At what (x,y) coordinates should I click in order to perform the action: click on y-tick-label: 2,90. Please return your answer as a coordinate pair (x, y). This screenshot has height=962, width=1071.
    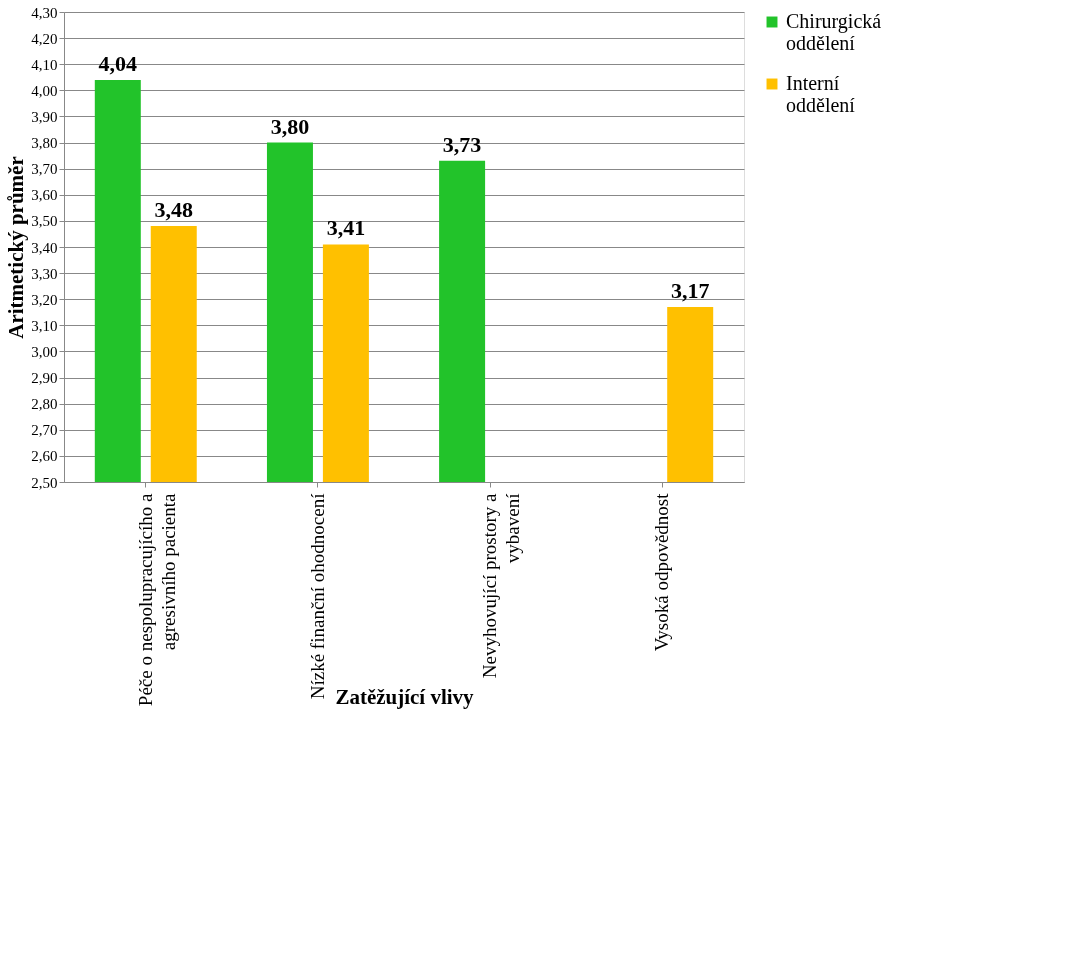
    Looking at the image, I should click on (44, 378).